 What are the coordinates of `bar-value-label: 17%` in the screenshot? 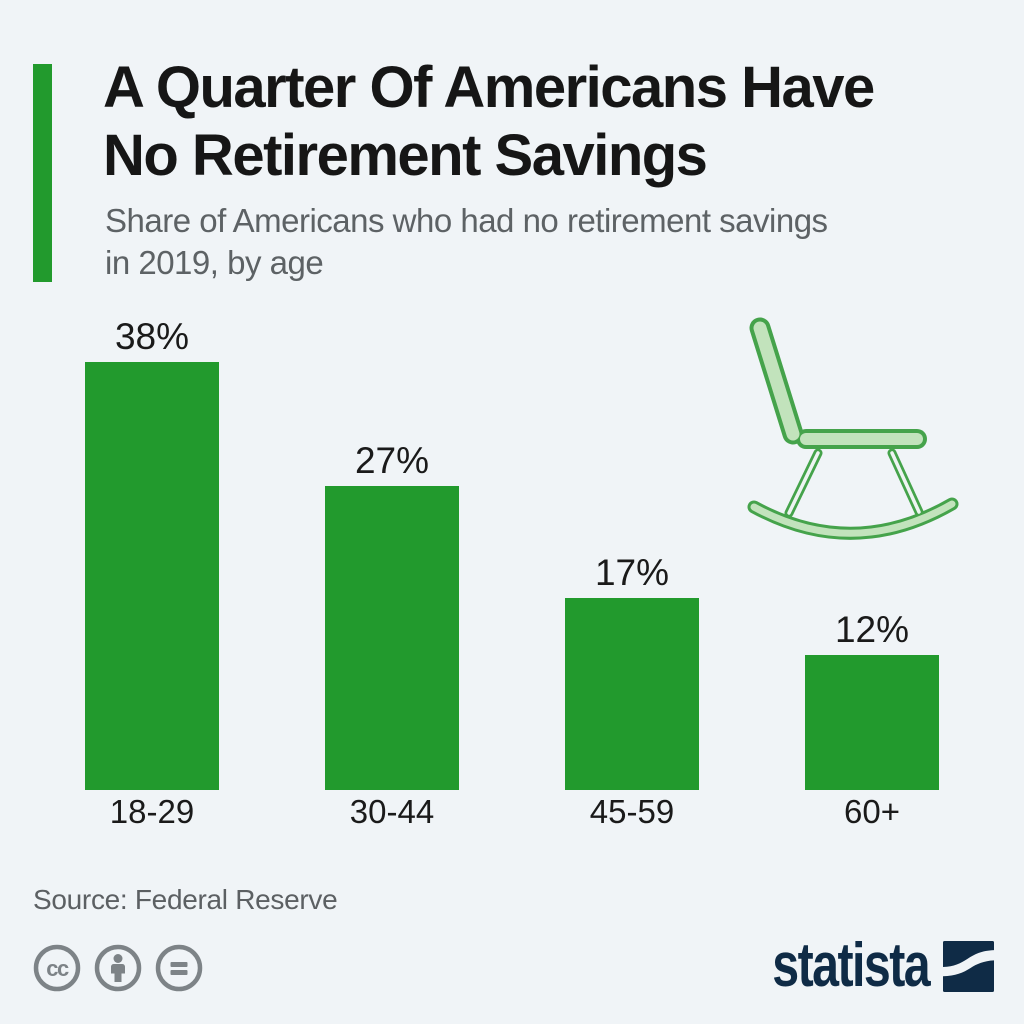 It's located at (632, 573).